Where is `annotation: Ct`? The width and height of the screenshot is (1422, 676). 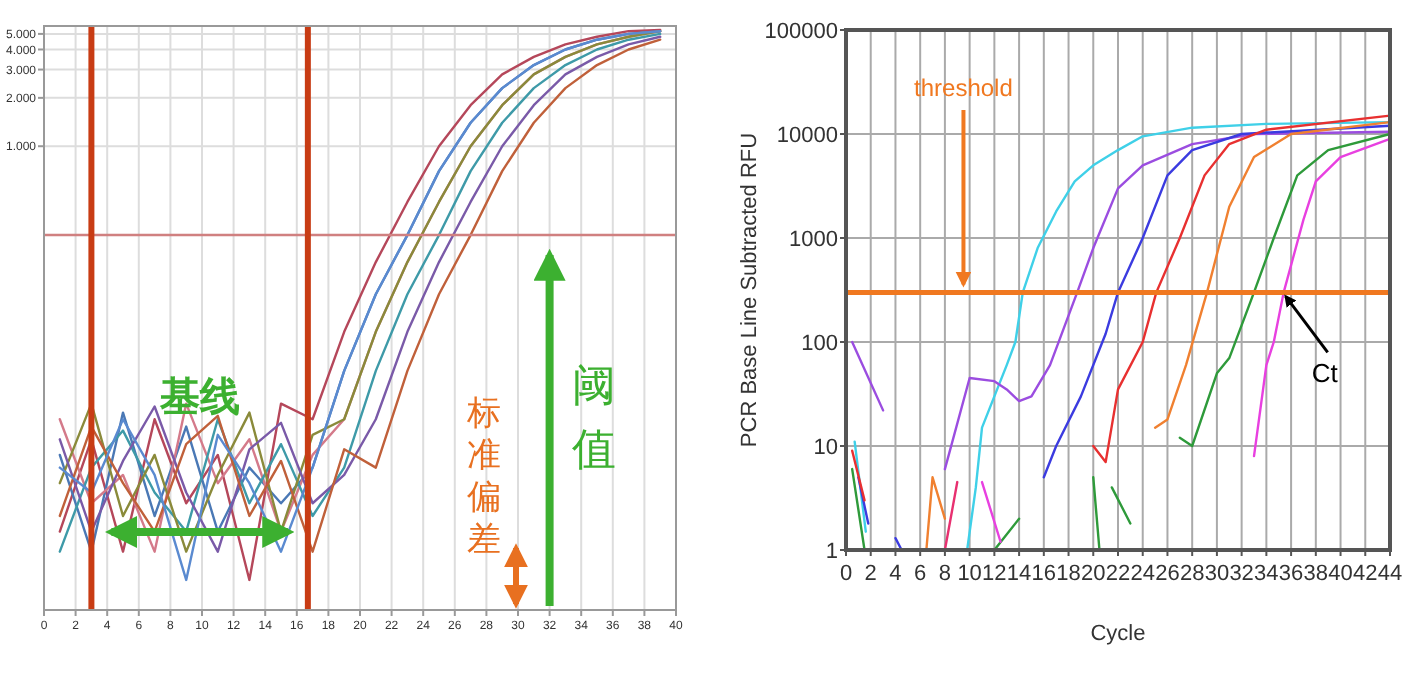
annotation: Ct is located at coordinates (1325, 373).